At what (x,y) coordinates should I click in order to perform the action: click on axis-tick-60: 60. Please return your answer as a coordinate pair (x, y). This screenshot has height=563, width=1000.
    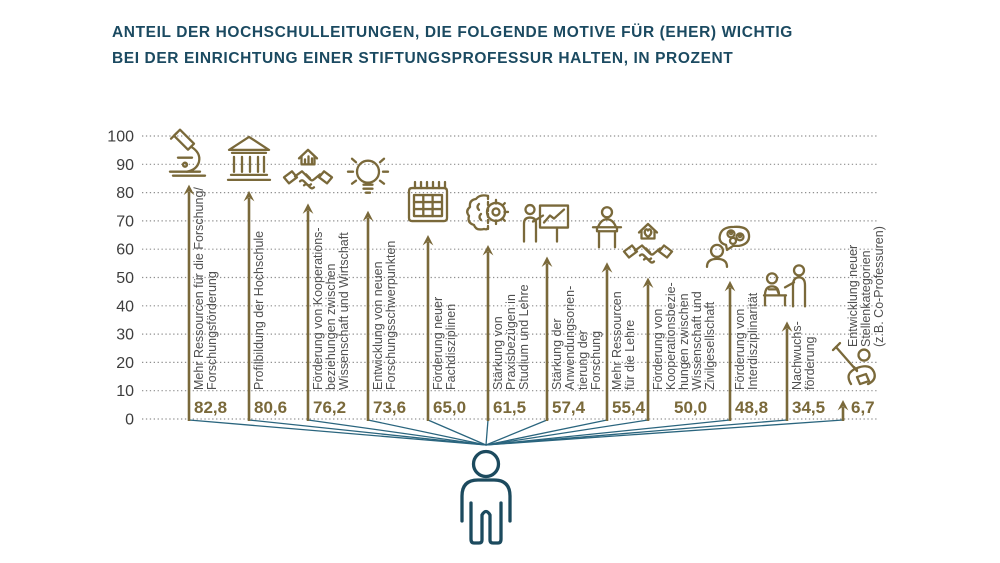
    Looking at the image, I should click on (125, 250).